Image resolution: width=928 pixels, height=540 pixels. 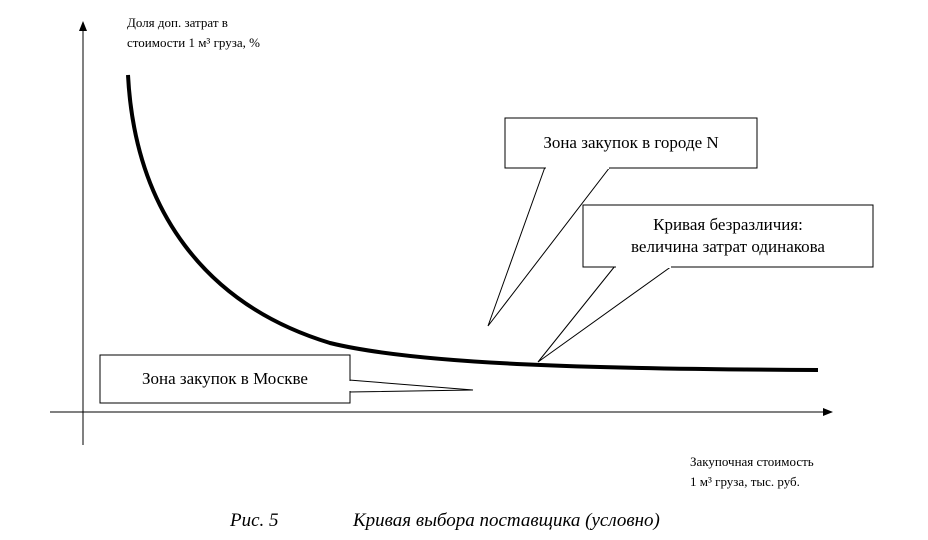 I want to click on callout: Зона закупок в Москве, so click(x=286, y=379).